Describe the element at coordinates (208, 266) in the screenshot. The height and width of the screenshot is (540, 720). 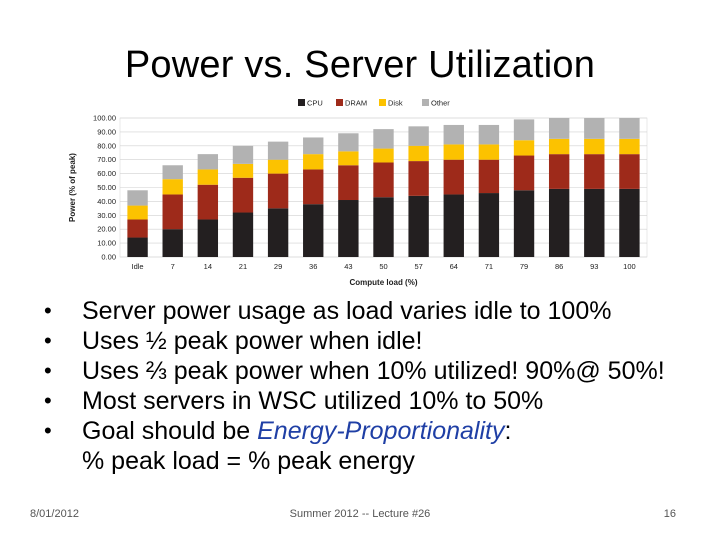
I see `x-tick-label: 14` at that location.